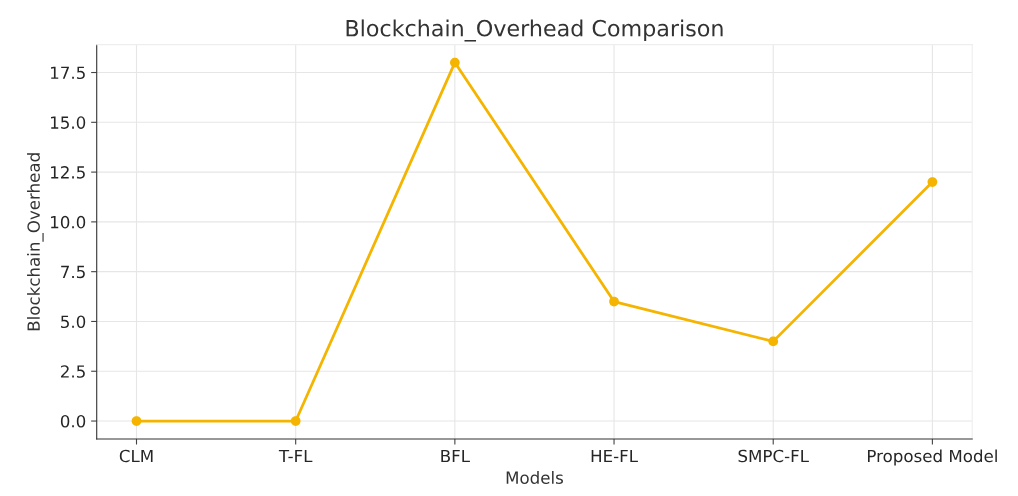 The width and height of the screenshot is (1018, 496). Describe the element at coordinates (73, 272) in the screenshot. I see `y-tick-label: 7.5` at that location.